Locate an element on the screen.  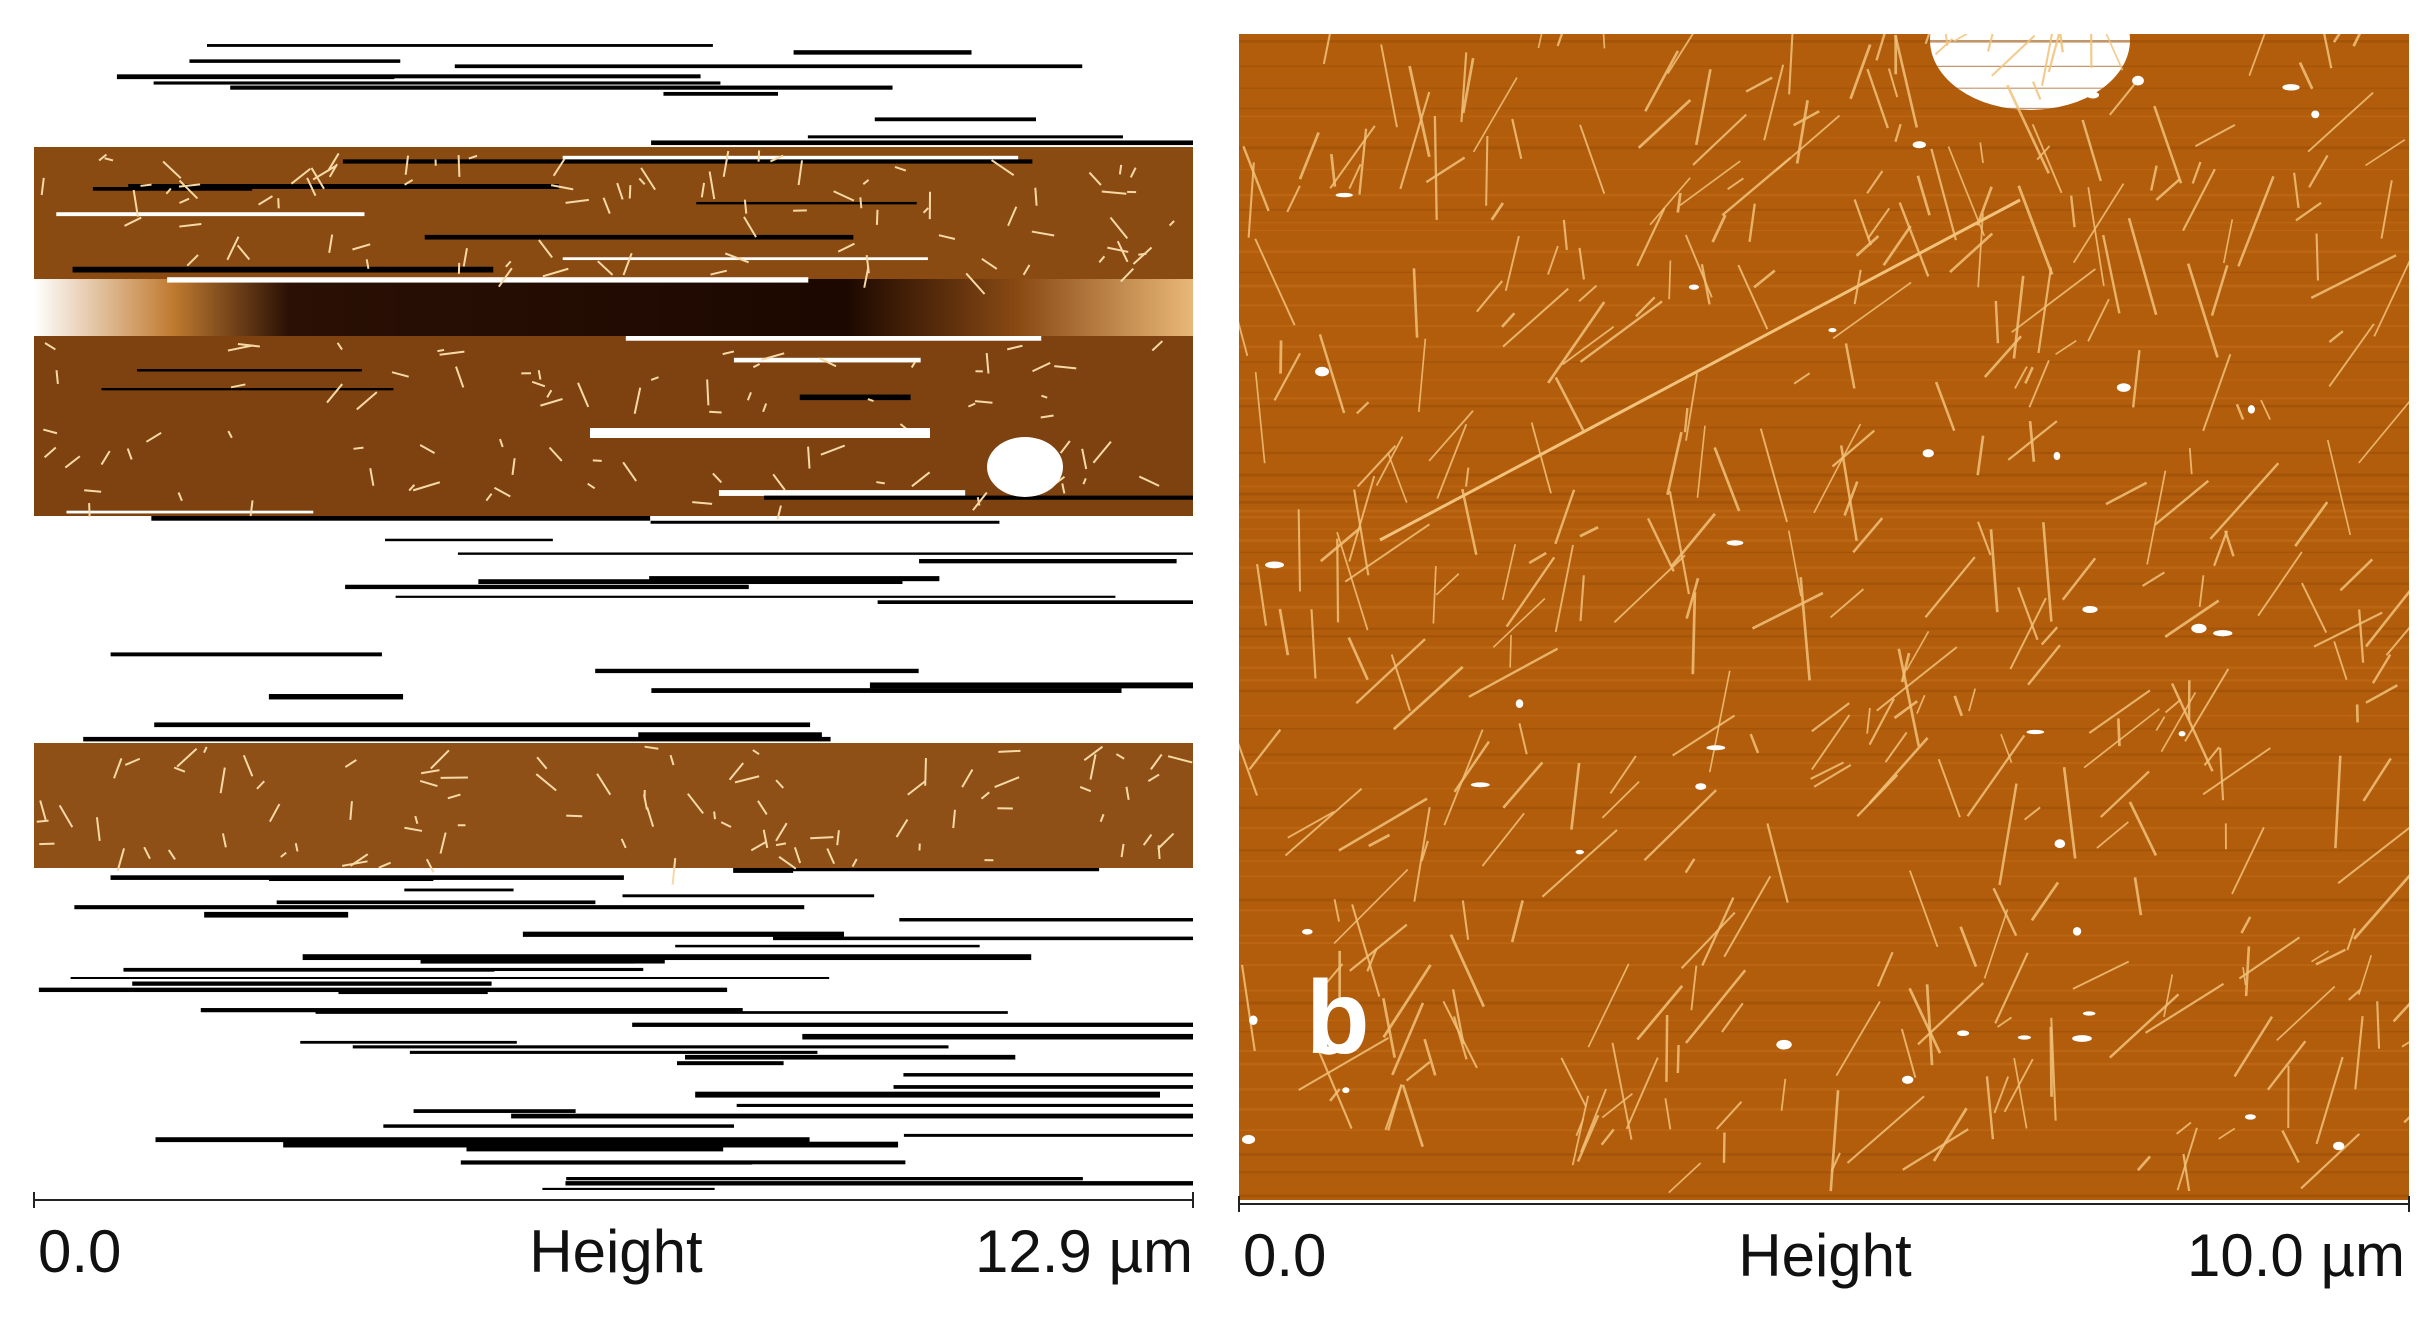
image-band is located at coordinates (613, 805).